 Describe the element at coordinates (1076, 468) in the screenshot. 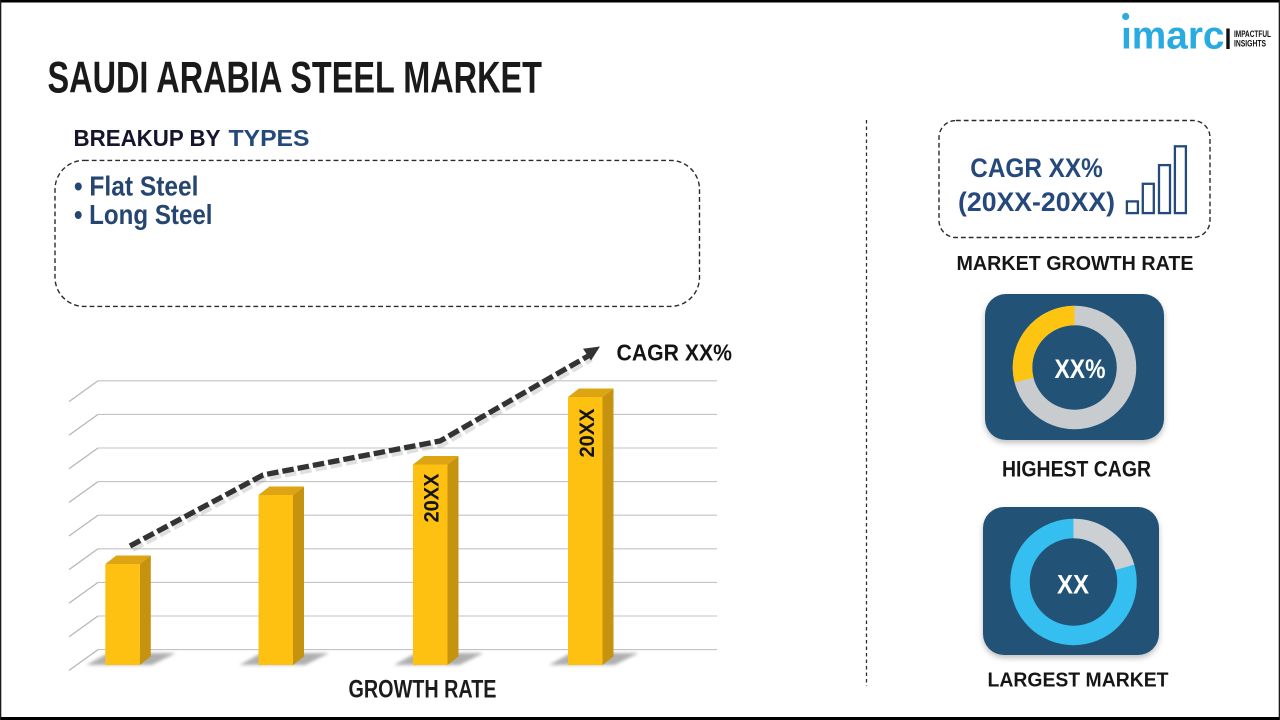

I see `svg-text: HIGHEST CAGR` at that location.